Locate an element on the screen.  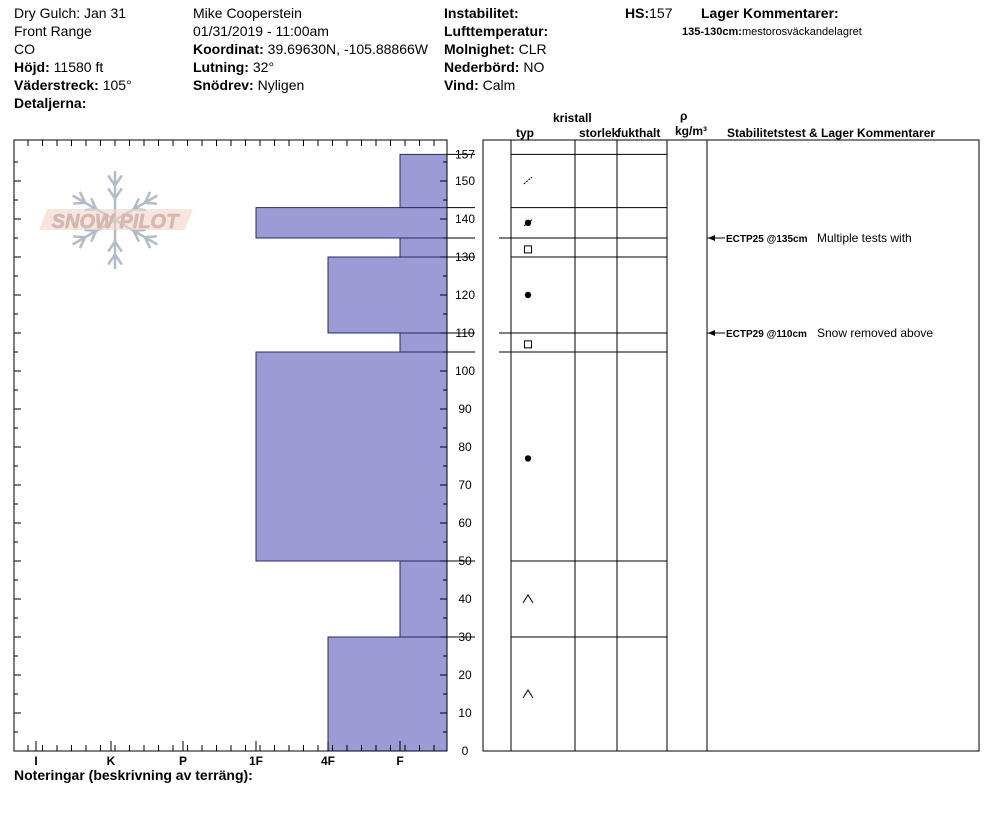
height-tick-label: 20 is located at coordinates (465, 675).